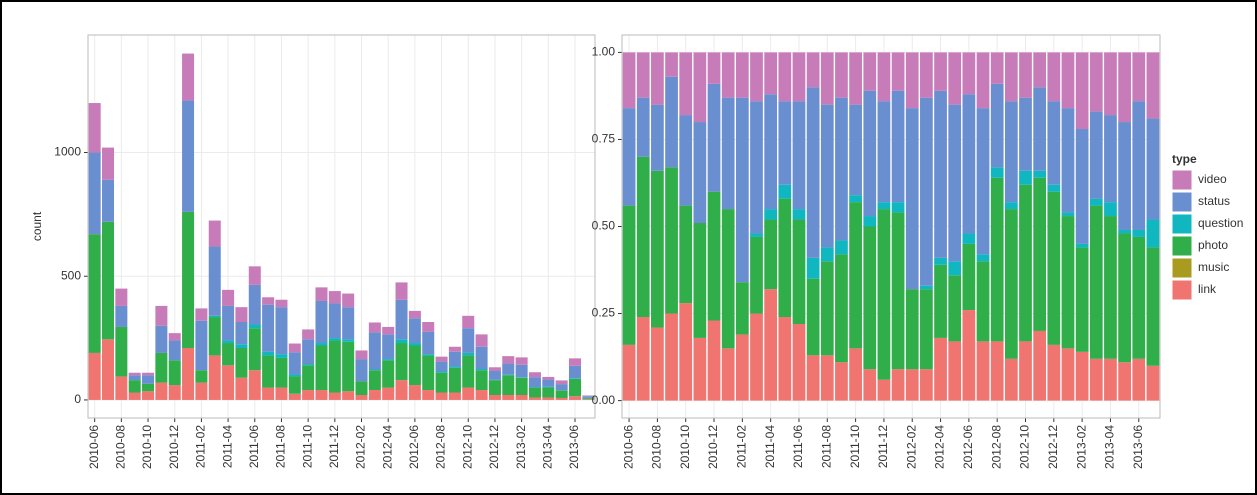  What do you see at coordinates (361, 447) in the screenshot?
I see `x-tick-label: 2012-02` at bounding box center [361, 447].